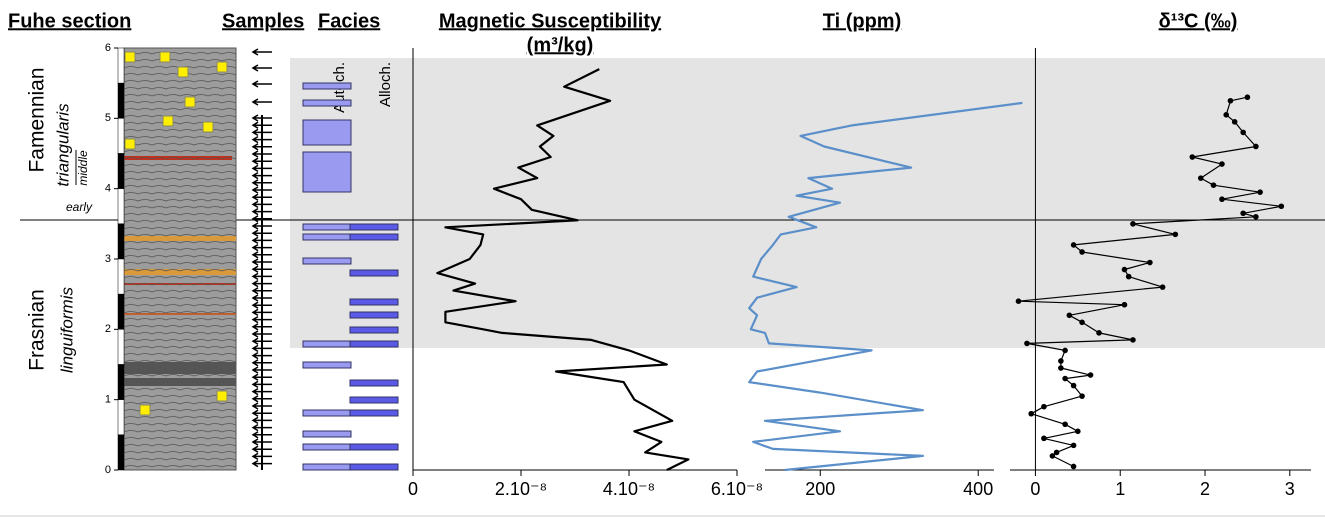  I want to click on facies-label: Alloch., so click(385, 84).